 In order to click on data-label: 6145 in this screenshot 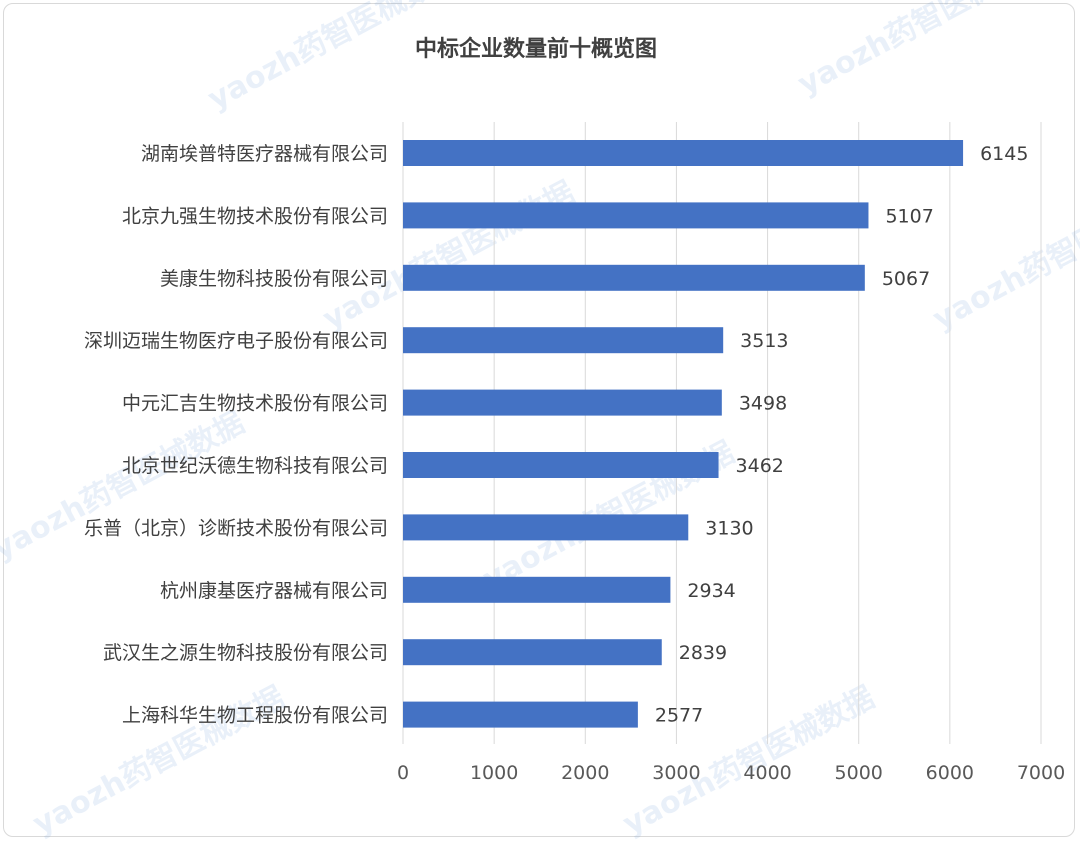, I will do `click(1004, 154)`.